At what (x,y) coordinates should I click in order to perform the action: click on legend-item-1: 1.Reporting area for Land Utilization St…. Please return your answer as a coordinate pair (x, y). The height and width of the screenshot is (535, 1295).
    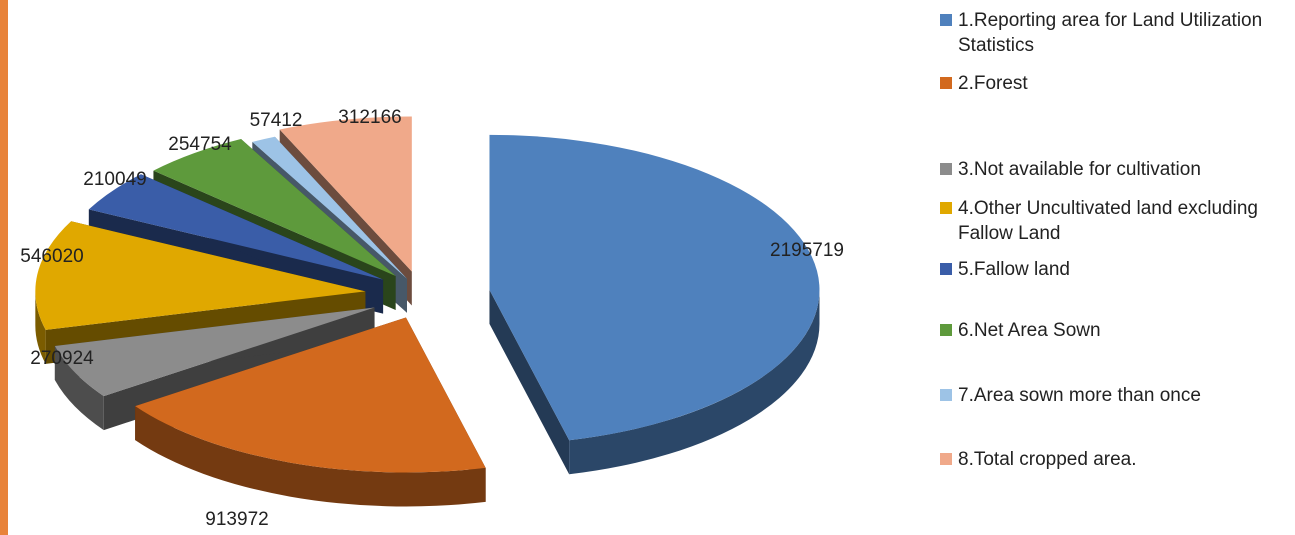
    Looking at the image, I should click on (1114, 33).